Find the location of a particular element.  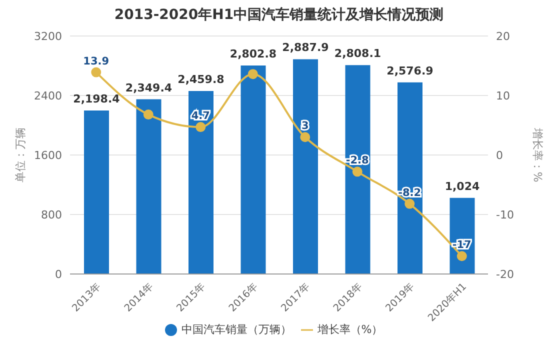

data-label: 3 is located at coordinates (305, 126).